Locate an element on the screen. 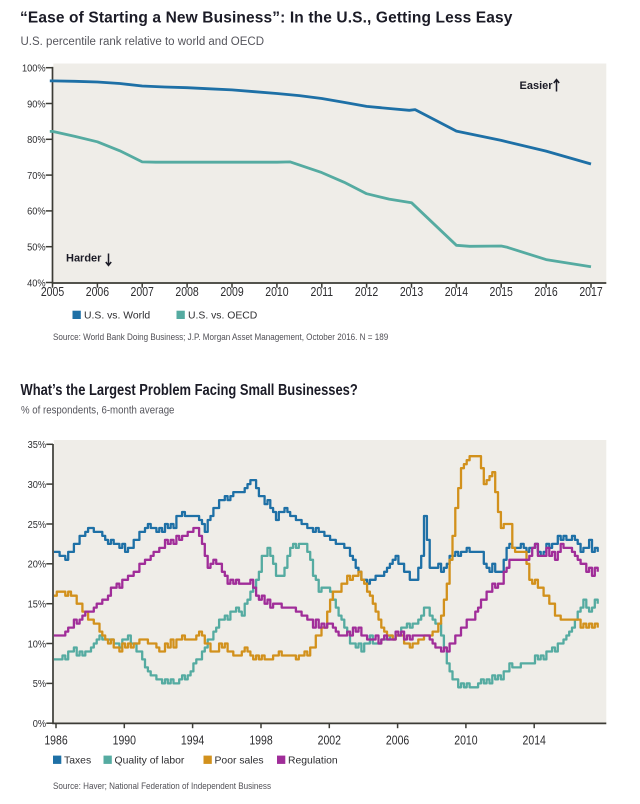 The image size is (640, 804). svg-text: 30% is located at coordinates (37, 485).